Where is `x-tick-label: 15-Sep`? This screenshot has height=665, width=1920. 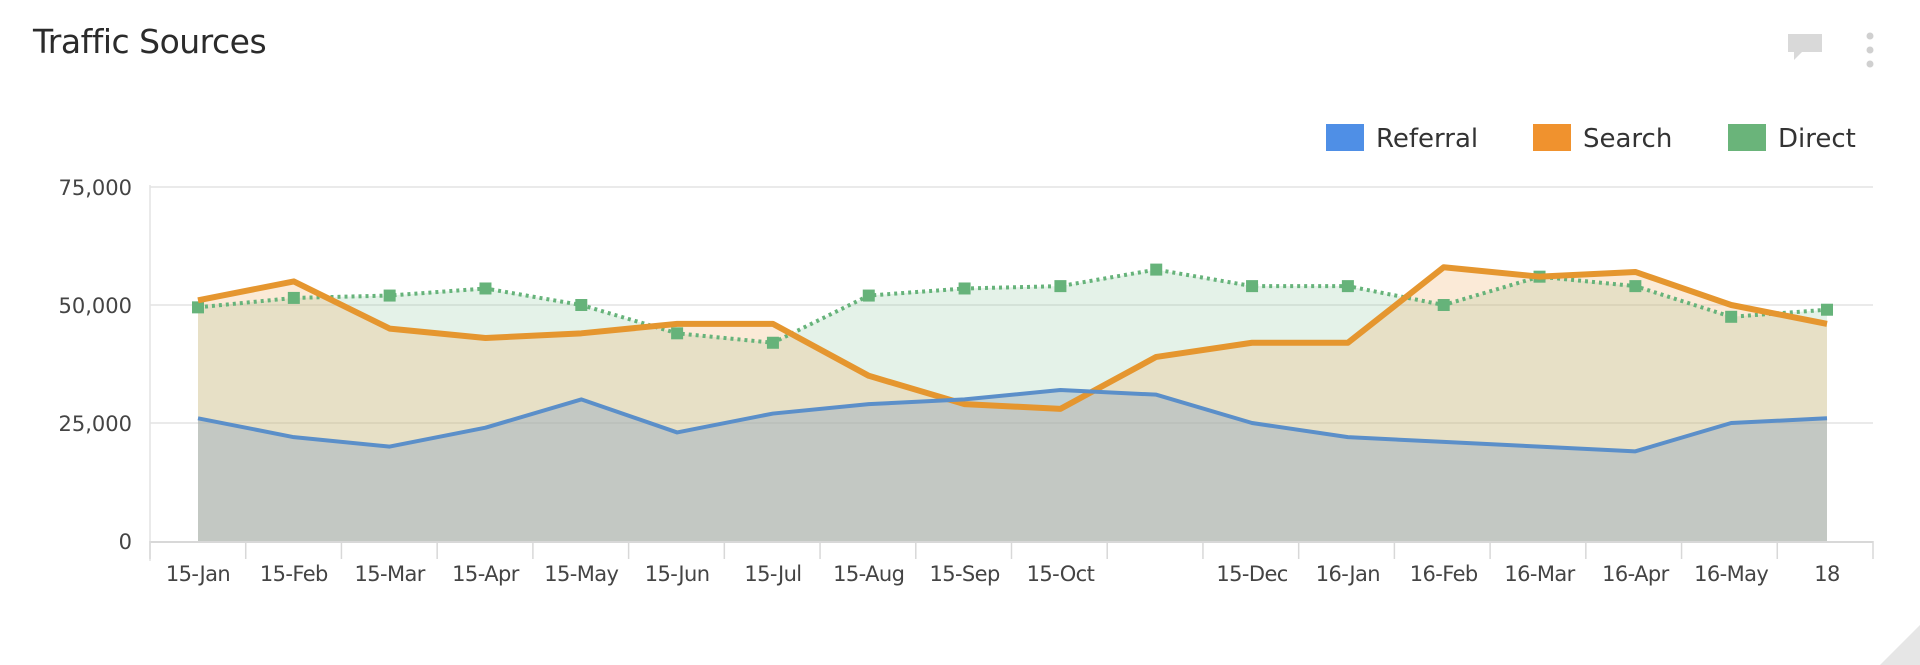 x-tick-label: 15-Sep is located at coordinates (964, 574).